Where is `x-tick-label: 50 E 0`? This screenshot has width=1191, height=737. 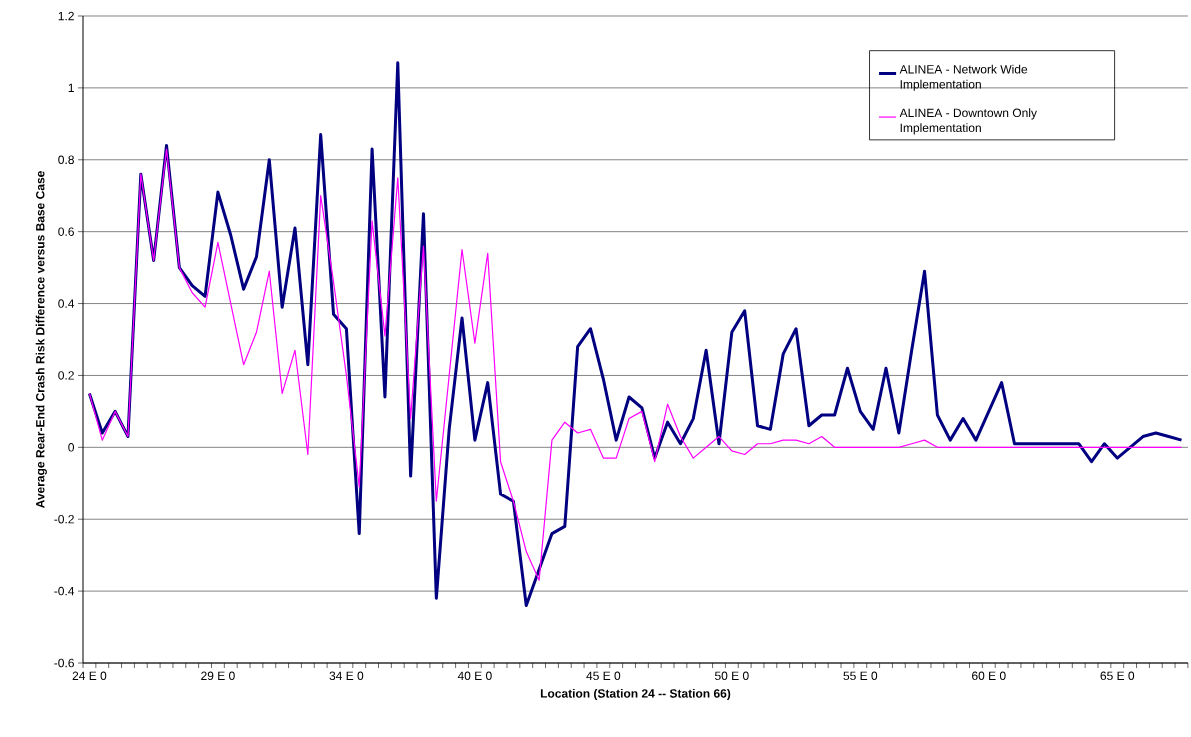 x-tick-label: 50 E 0 is located at coordinates (731, 676).